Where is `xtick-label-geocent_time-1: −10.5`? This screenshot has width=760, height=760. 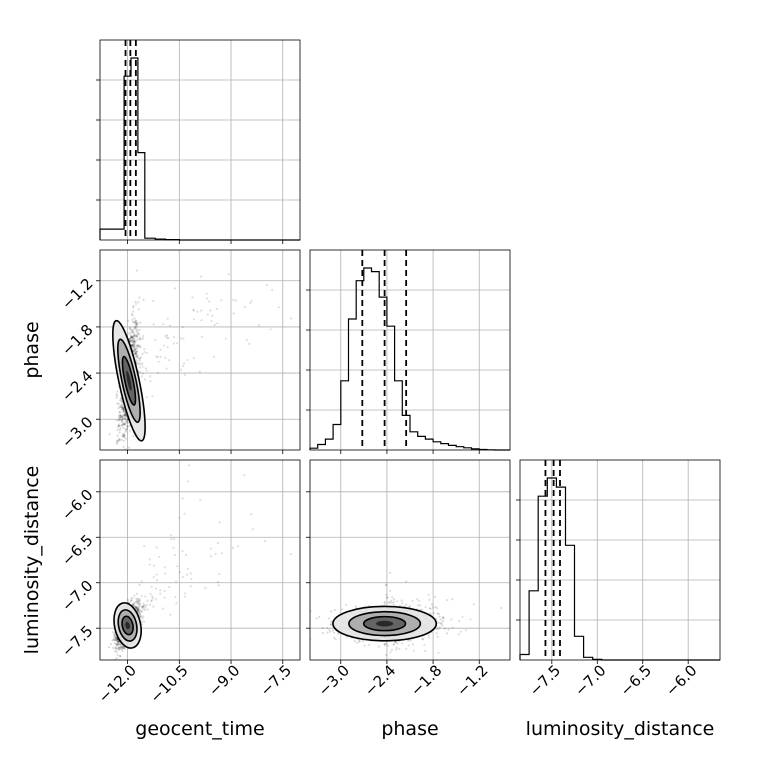 xtick-label-geocent_time-1: −10.5 is located at coordinates (168, 683).